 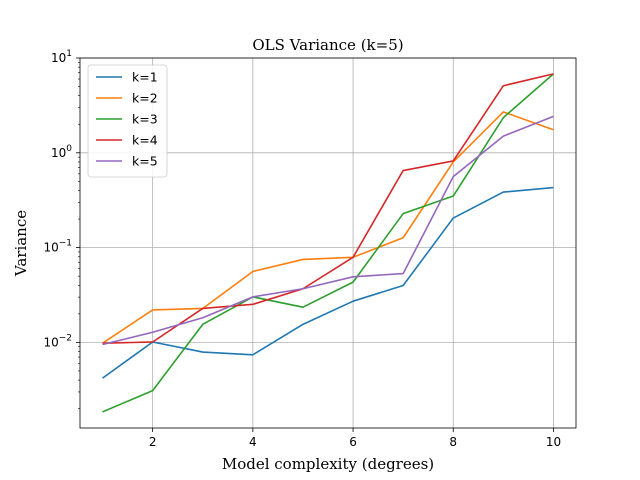 What do you see at coordinates (327, 45) in the screenshot?
I see `chart-title: OLS Variance (k=5)` at bounding box center [327, 45].